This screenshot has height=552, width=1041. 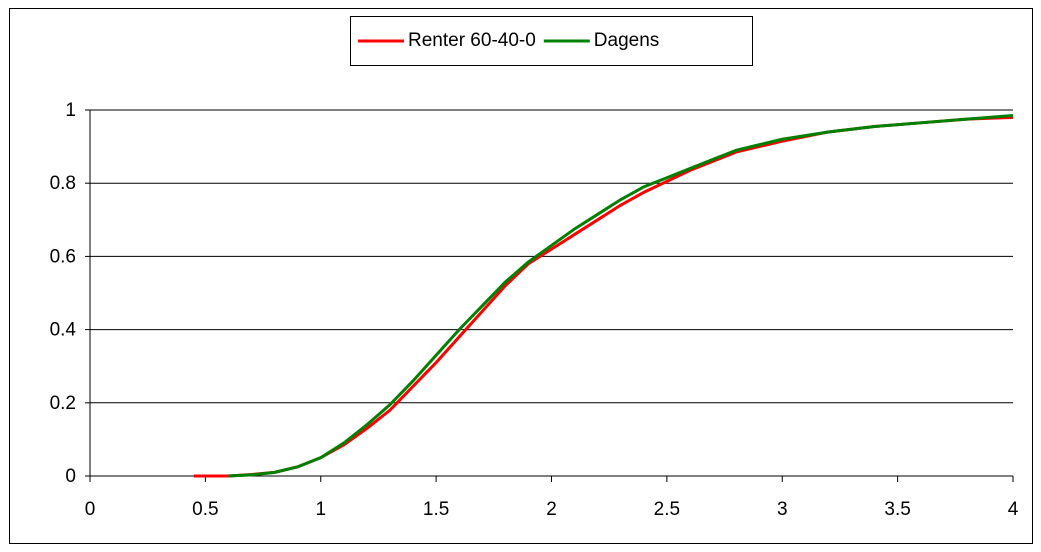 I want to click on x-tick-label: 2, so click(x=551, y=509).